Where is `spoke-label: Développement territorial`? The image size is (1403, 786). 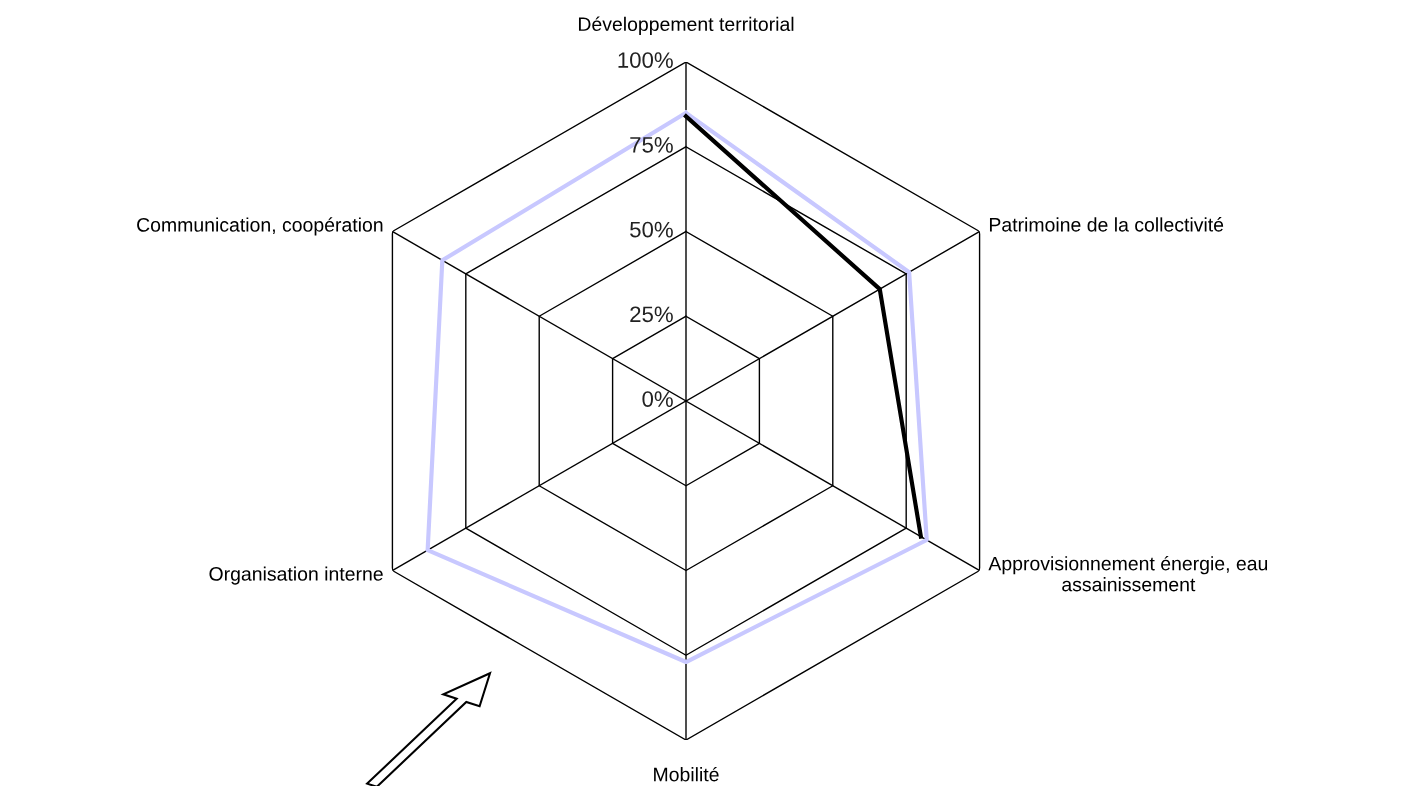 spoke-label: Développement territorial is located at coordinates (686, 25).